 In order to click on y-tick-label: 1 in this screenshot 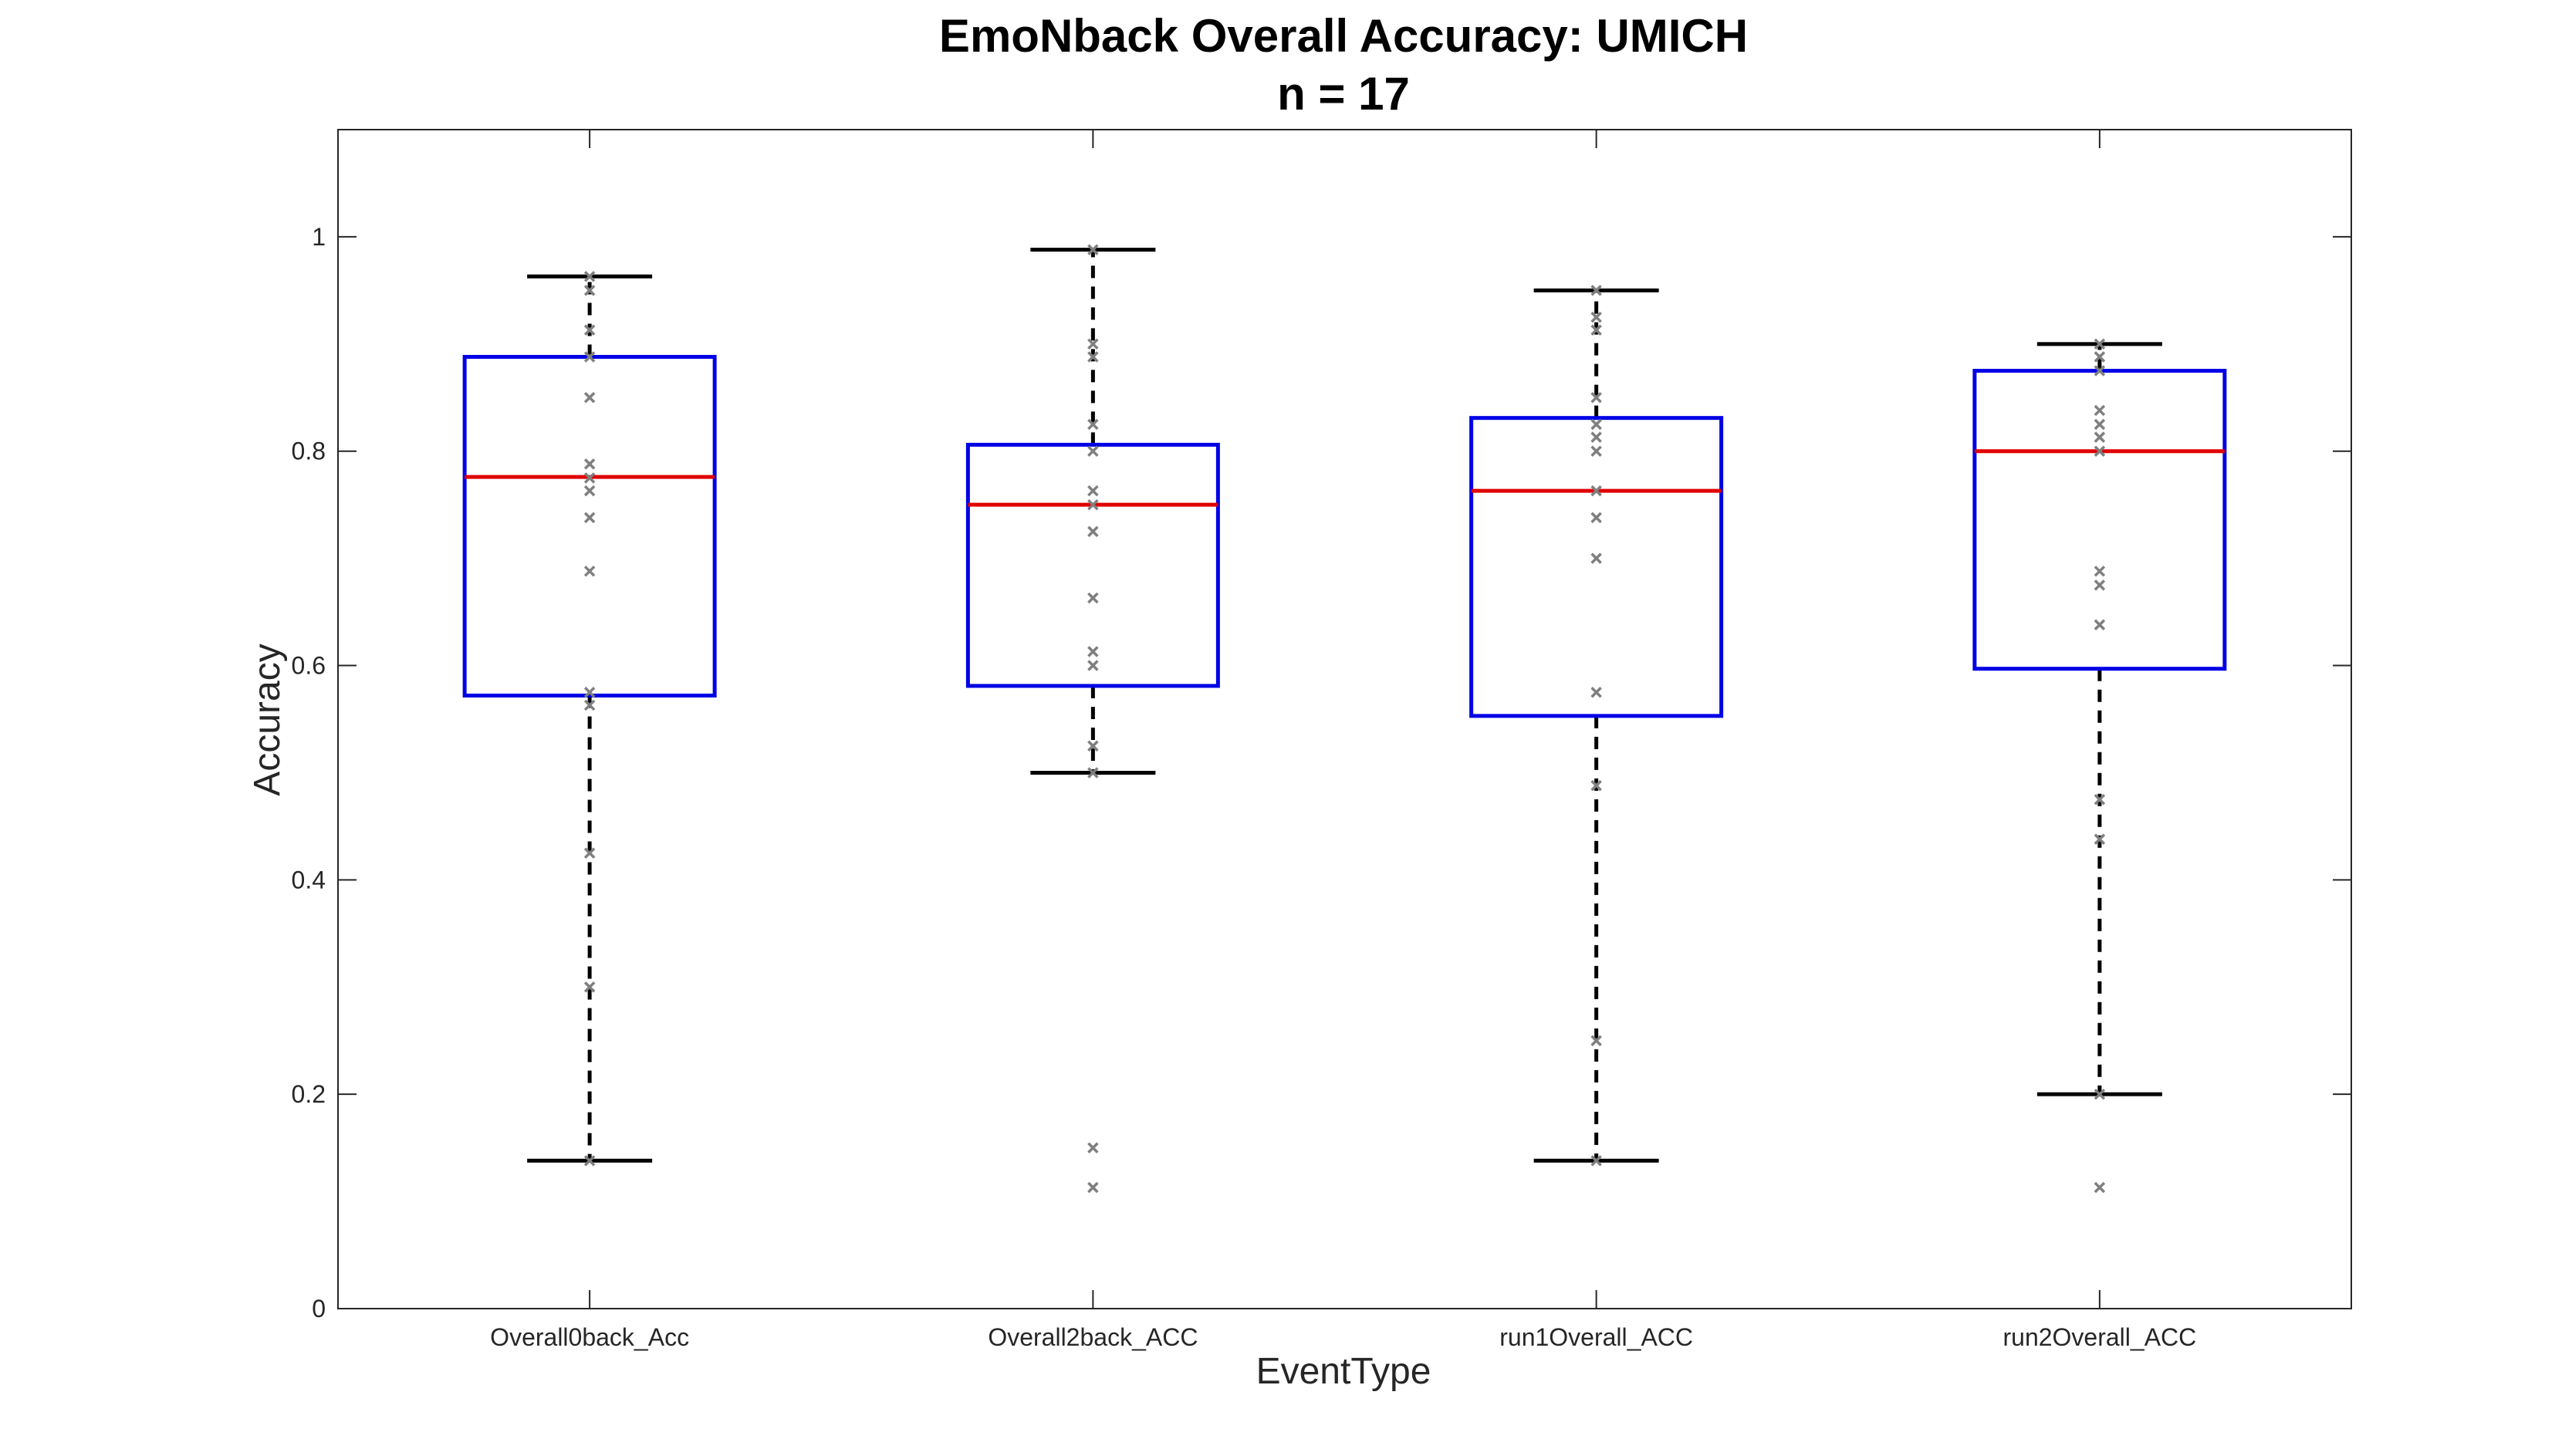, I will do `click(319, 237)`.